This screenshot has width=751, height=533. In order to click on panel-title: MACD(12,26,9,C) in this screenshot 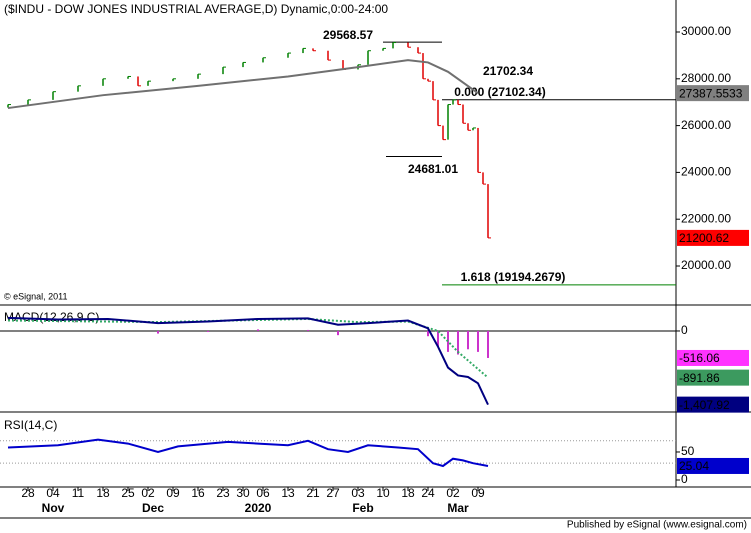, I will do `click(51, 317)`.